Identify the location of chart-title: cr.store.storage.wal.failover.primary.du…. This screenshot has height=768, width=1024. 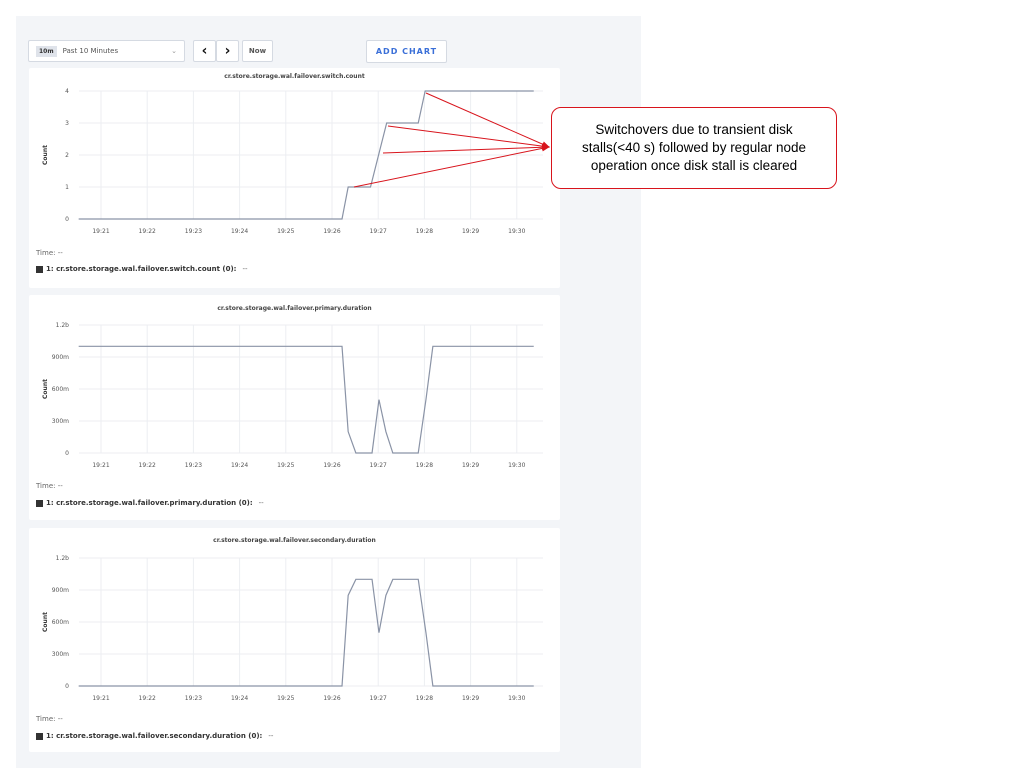
(294, 308).